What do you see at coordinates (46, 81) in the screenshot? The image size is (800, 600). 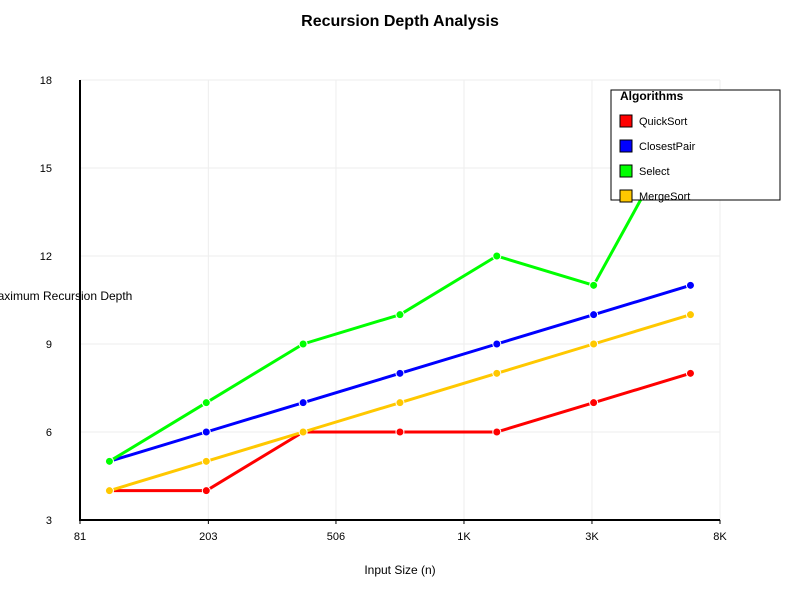 I see `y-tick-label: 18` at bounding box center [46, 81].